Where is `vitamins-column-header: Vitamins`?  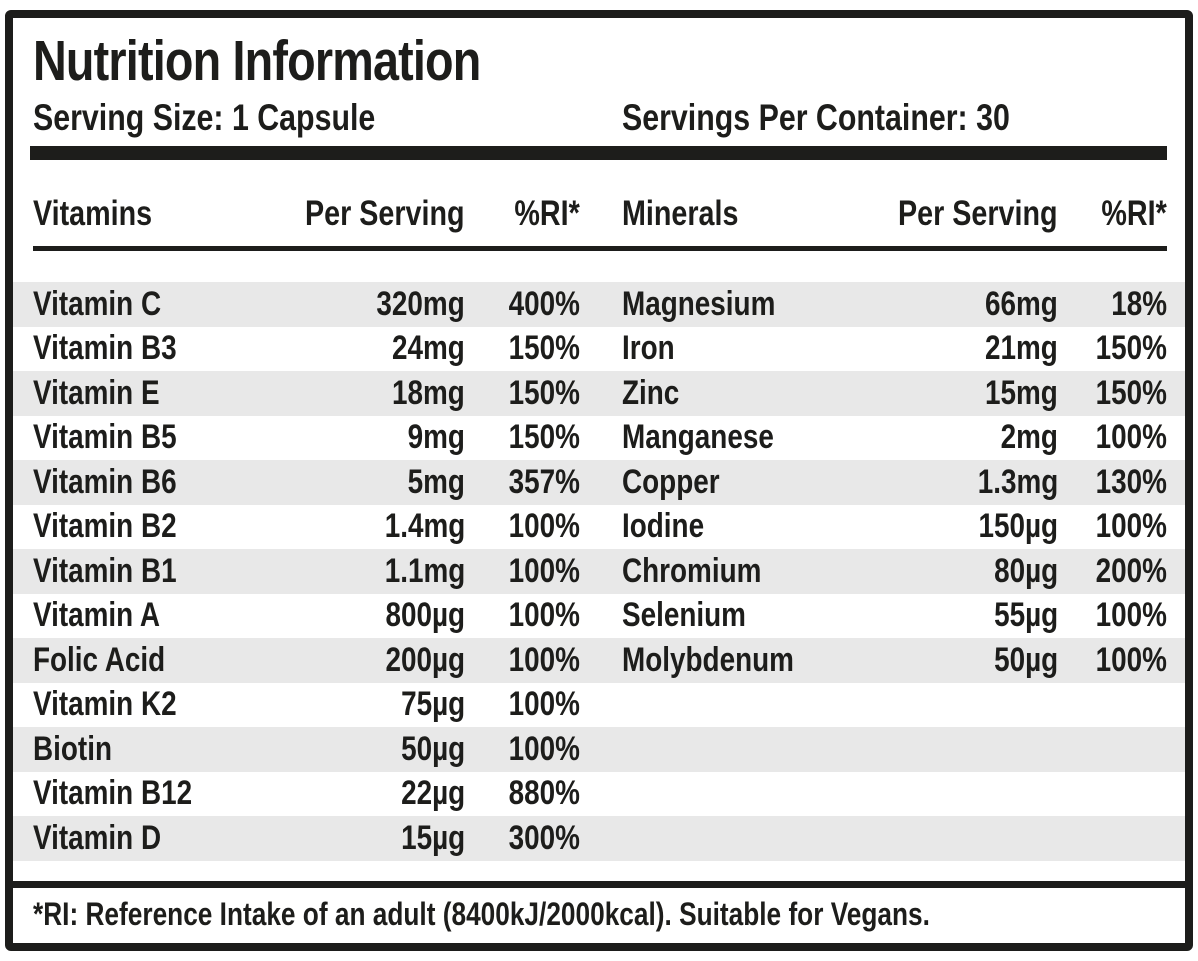 vitamins-column-header: Vitamins is located at coordinates (93, 213).